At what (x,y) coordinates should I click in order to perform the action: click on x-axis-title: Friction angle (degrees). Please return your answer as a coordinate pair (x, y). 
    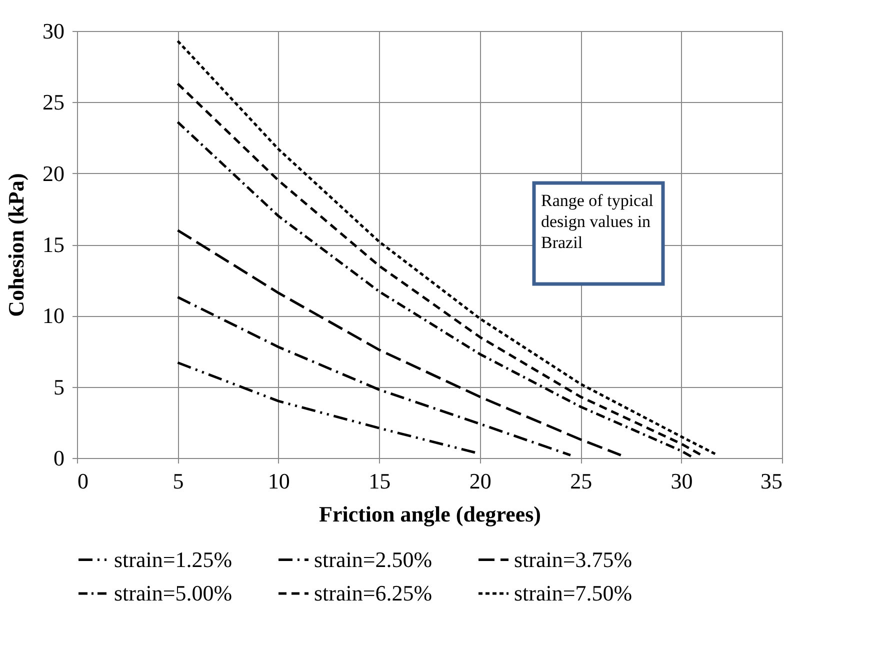
    Looking at the image, I should click on (430, 514).